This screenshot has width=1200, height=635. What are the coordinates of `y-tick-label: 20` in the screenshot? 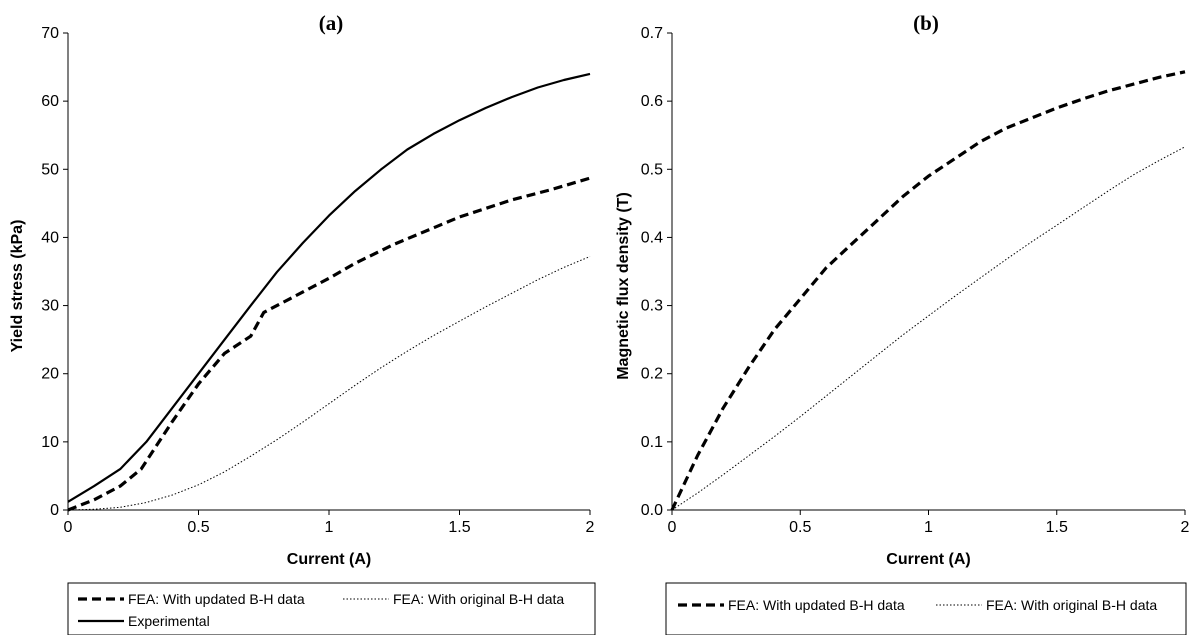 It's located at (50, 374).